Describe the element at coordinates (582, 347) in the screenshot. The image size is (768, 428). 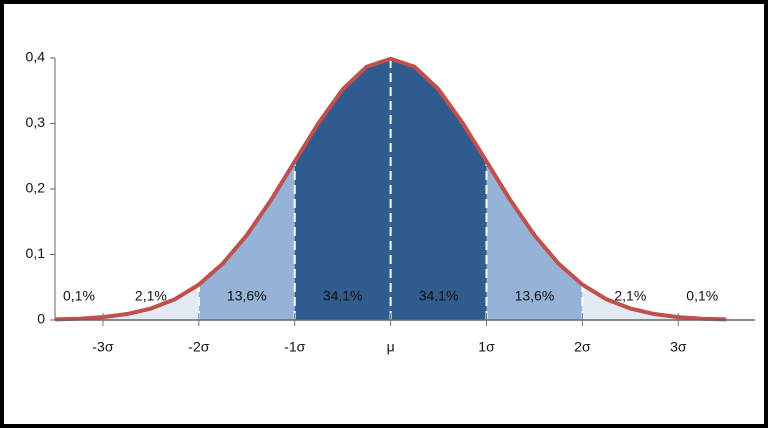
I see `x-tick-label: 2σ` at that location.